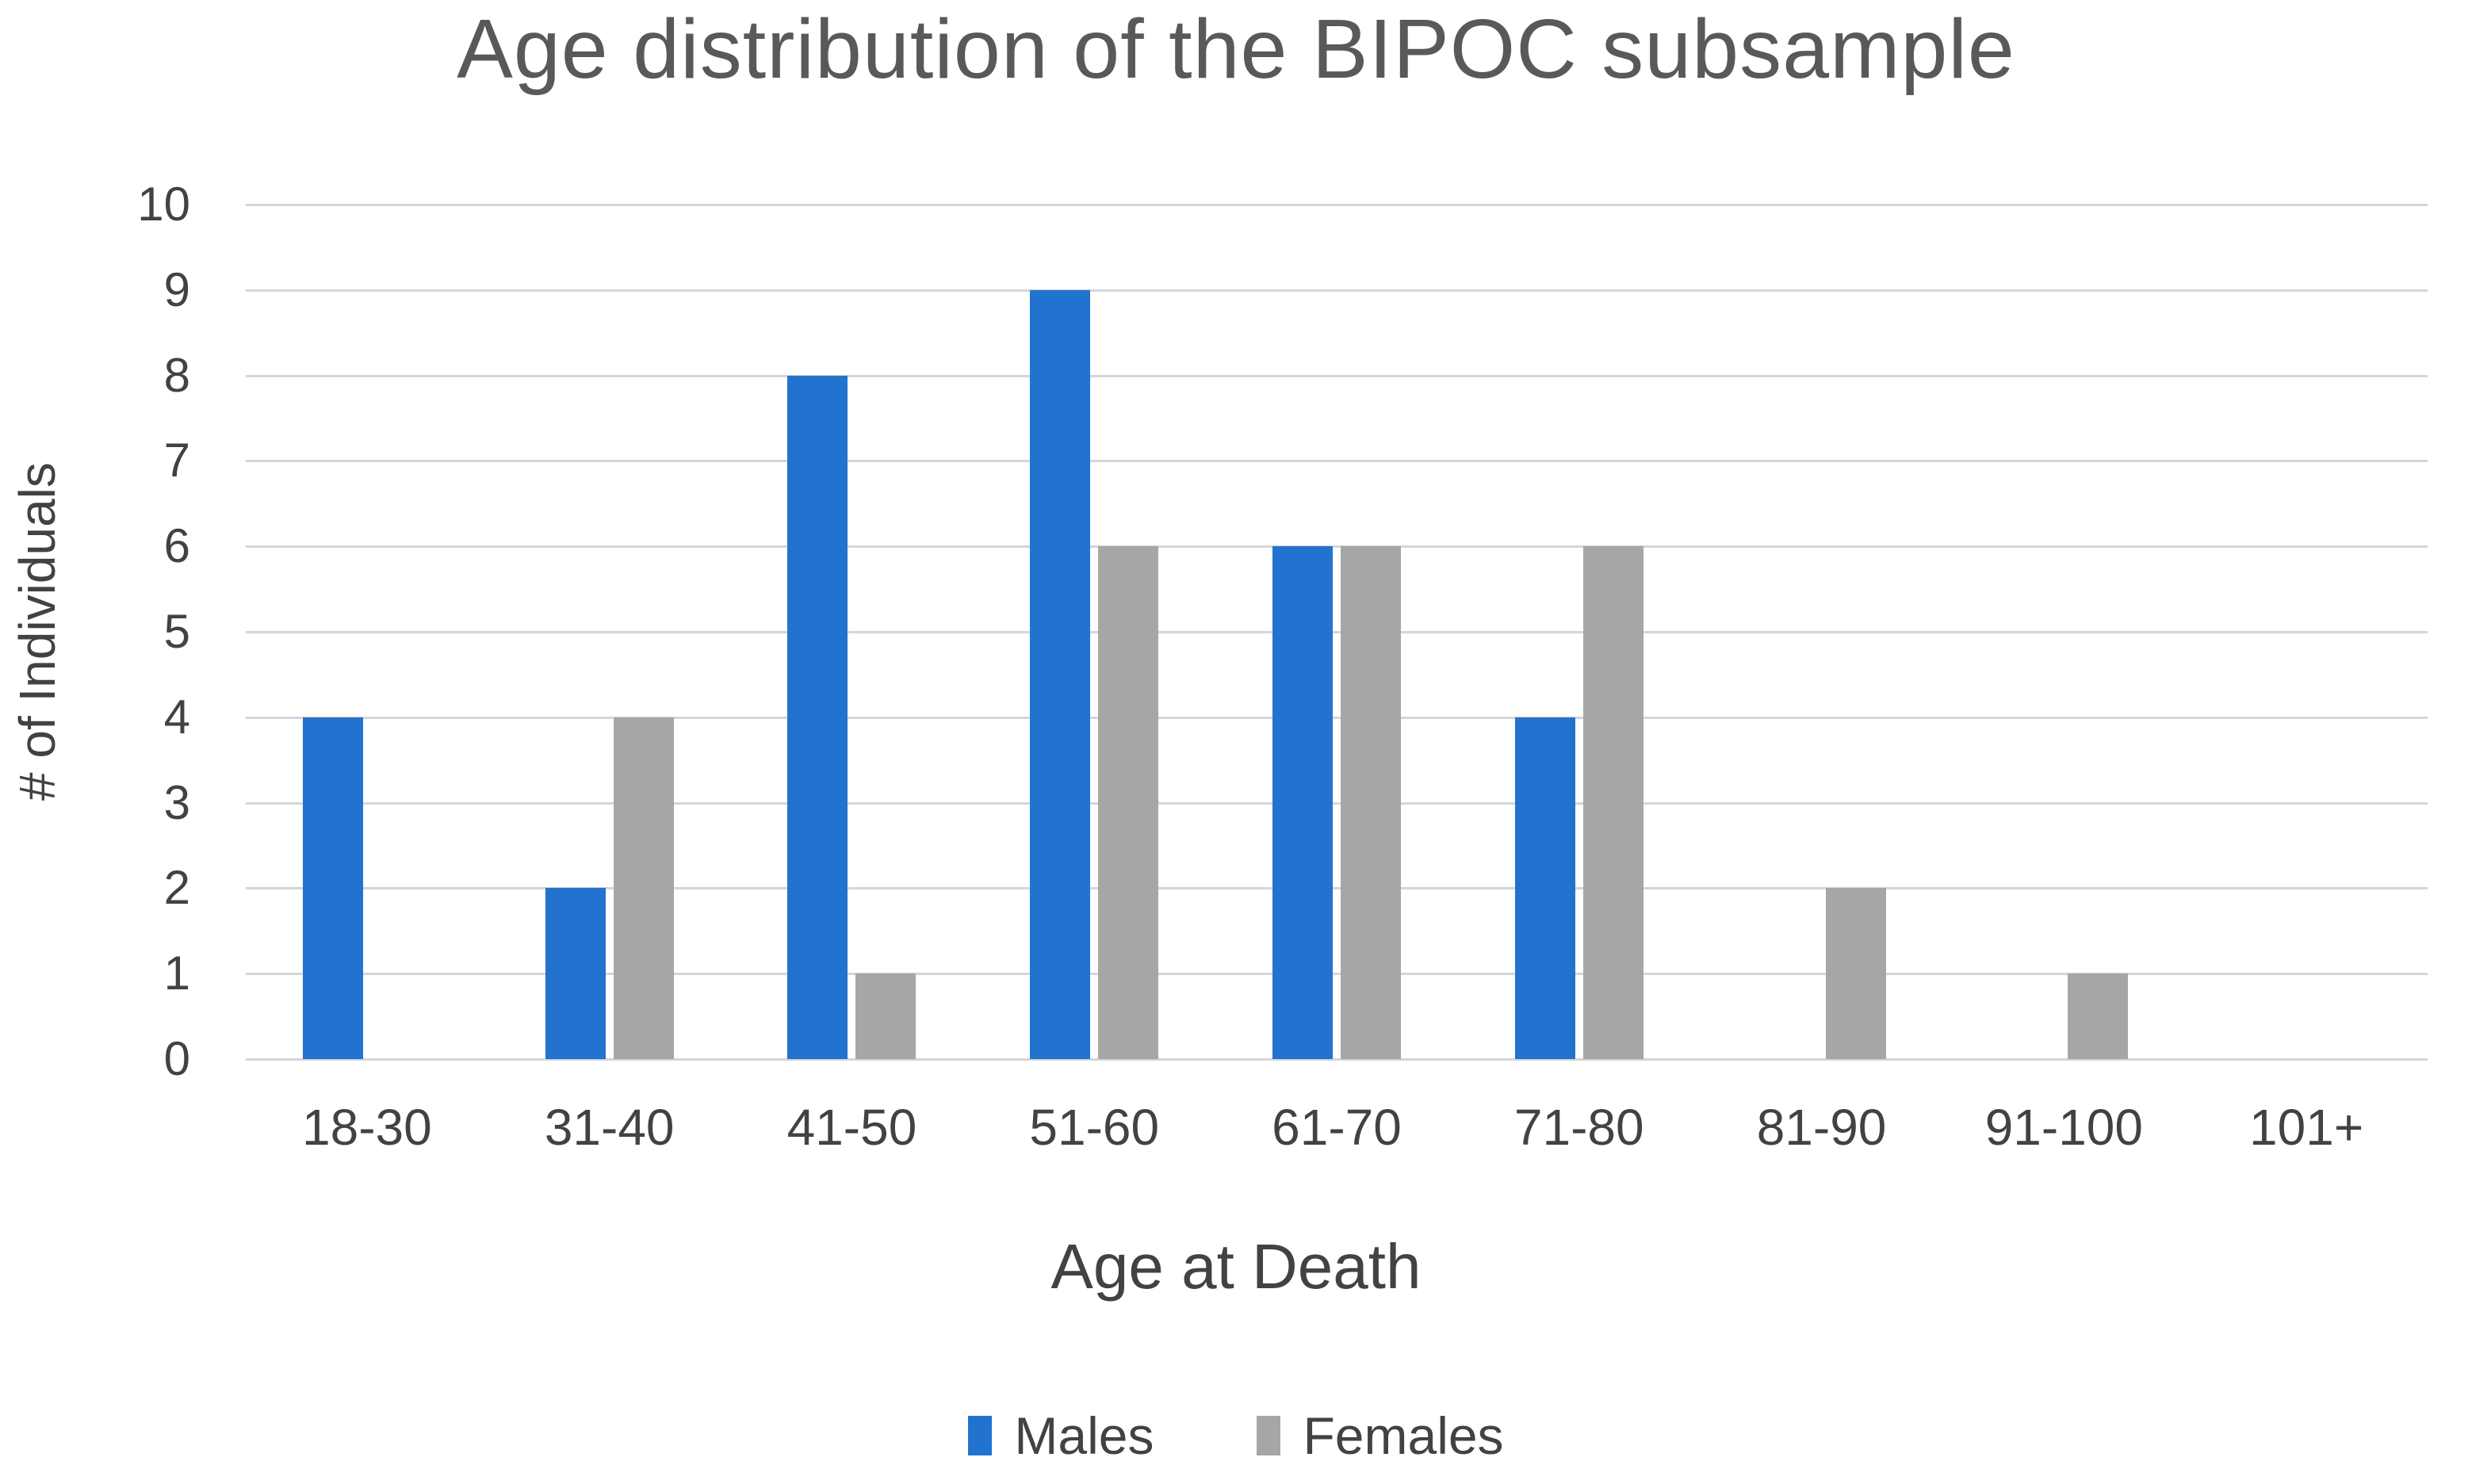 This screenshot has width=2472, height=1484. Describe the element at coordinates (1094, 1127) in the screenshot. I see `x-tick-label-51-60: 51-60` at that location.